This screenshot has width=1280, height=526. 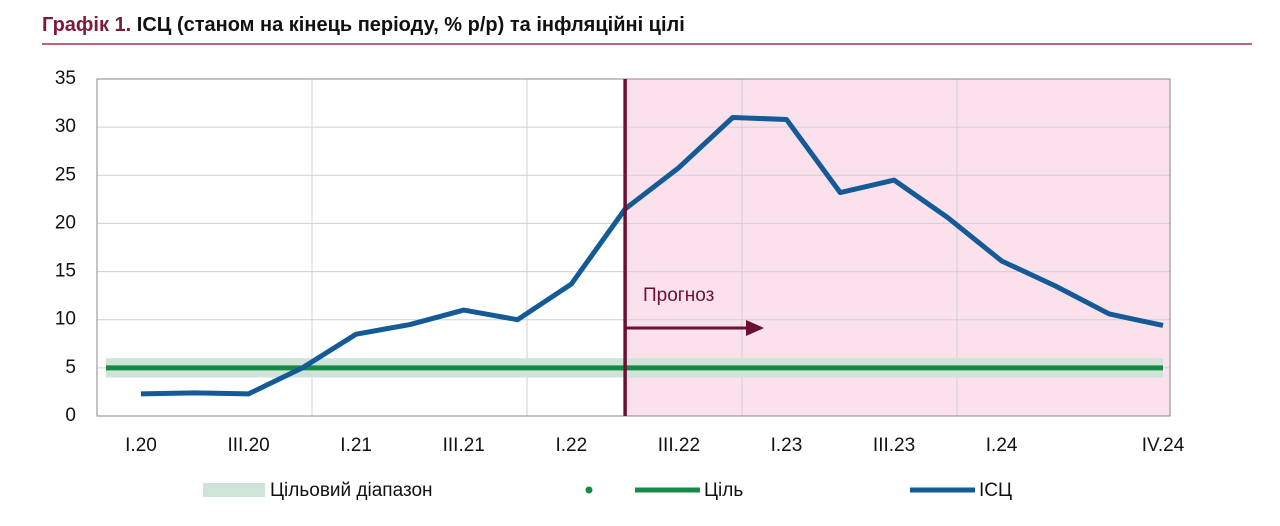 What do you see at coordinates (70, 415) in the screenshot?
I see `y-tick-label: 0` at bounding box center [70, 415].